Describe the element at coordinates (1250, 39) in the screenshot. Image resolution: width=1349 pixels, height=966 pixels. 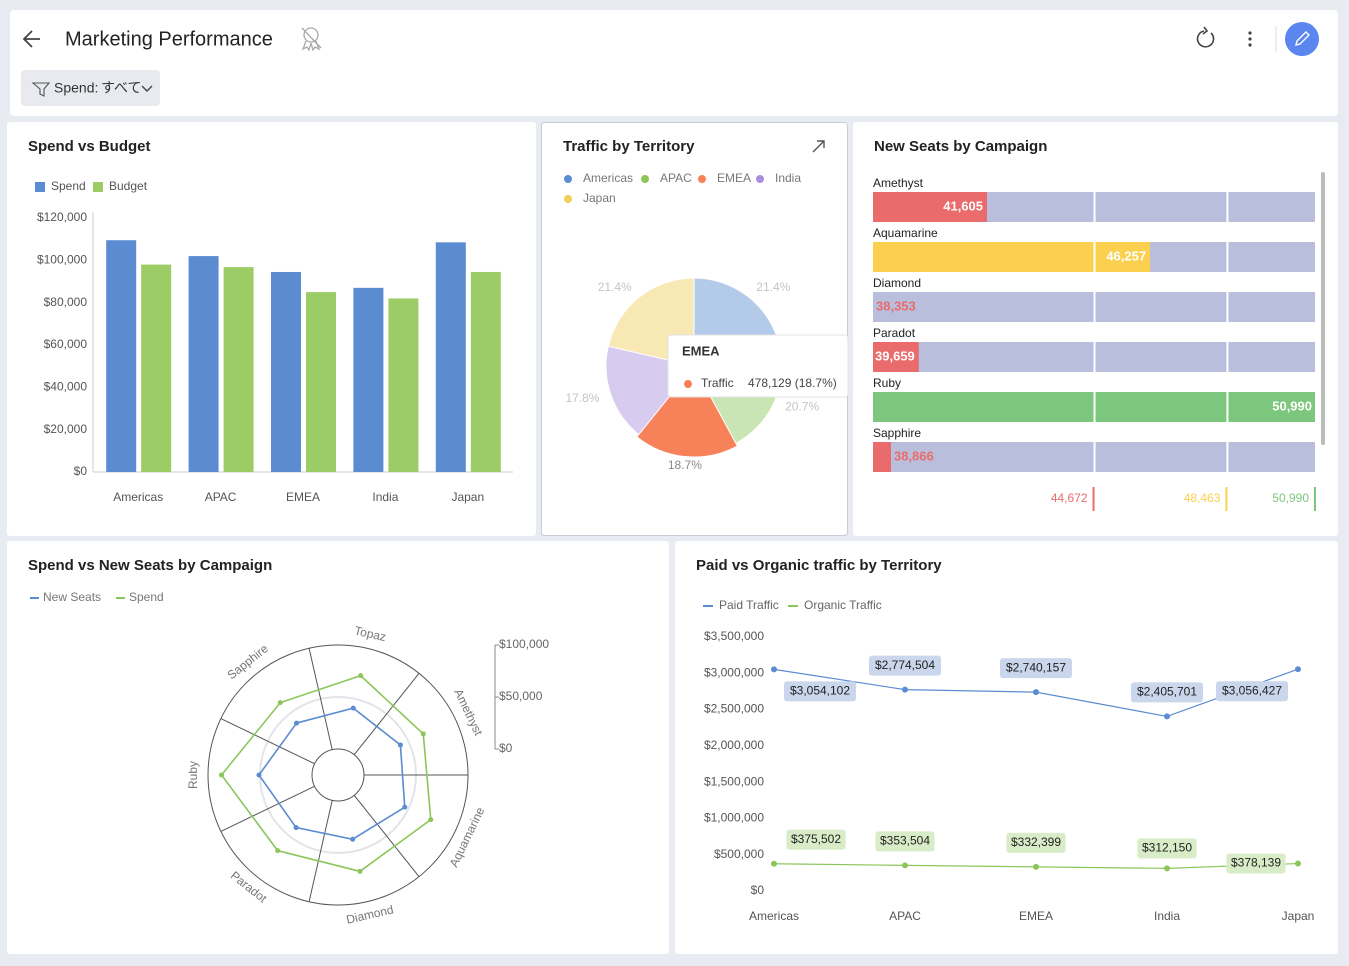
I see `more-button` at that location.